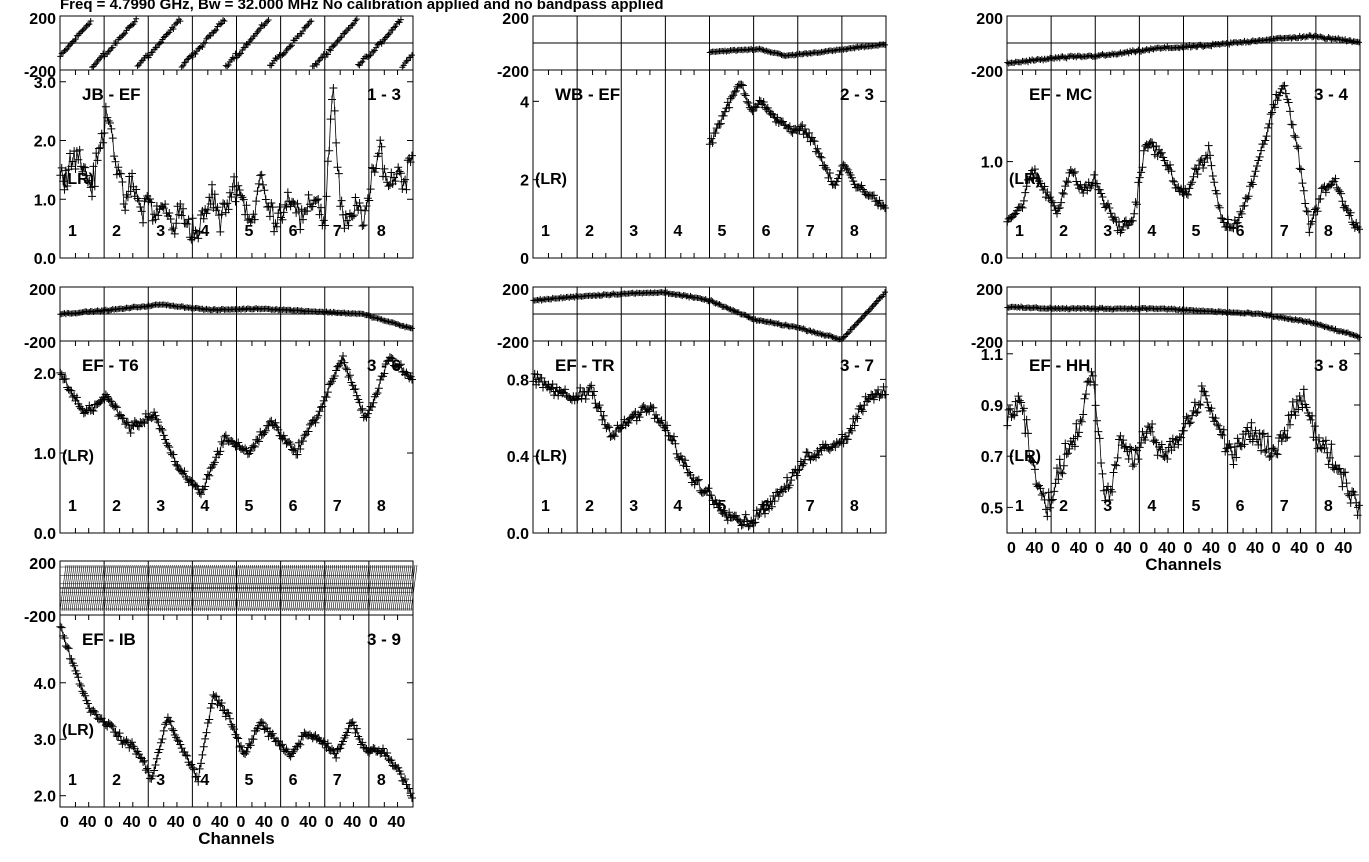  Describe the element at coordinates (381, 231) in the screenshot. I see `subband-number: 8` at that location.